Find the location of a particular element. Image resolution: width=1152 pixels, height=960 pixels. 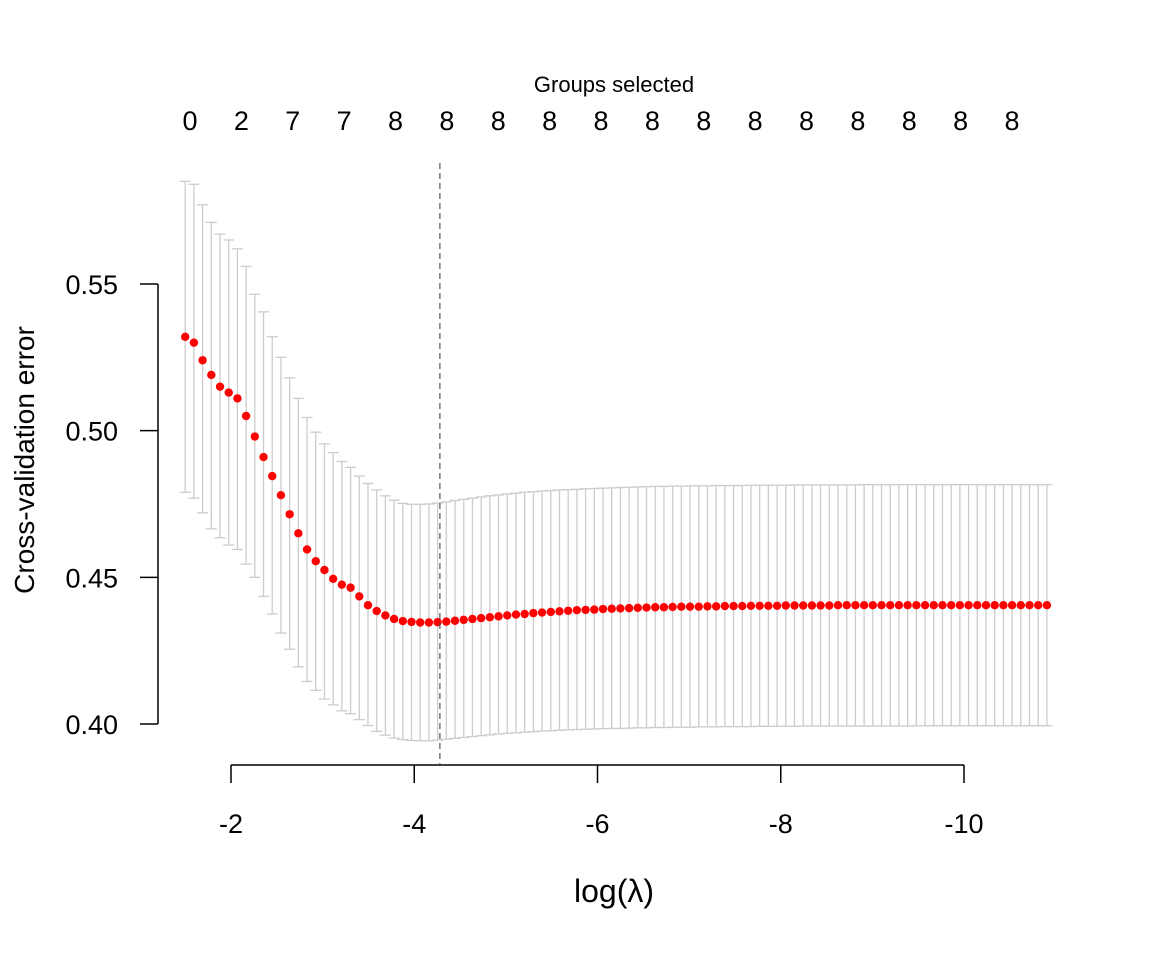

x-tick-label: -2 is located at coordinates (231, 824).